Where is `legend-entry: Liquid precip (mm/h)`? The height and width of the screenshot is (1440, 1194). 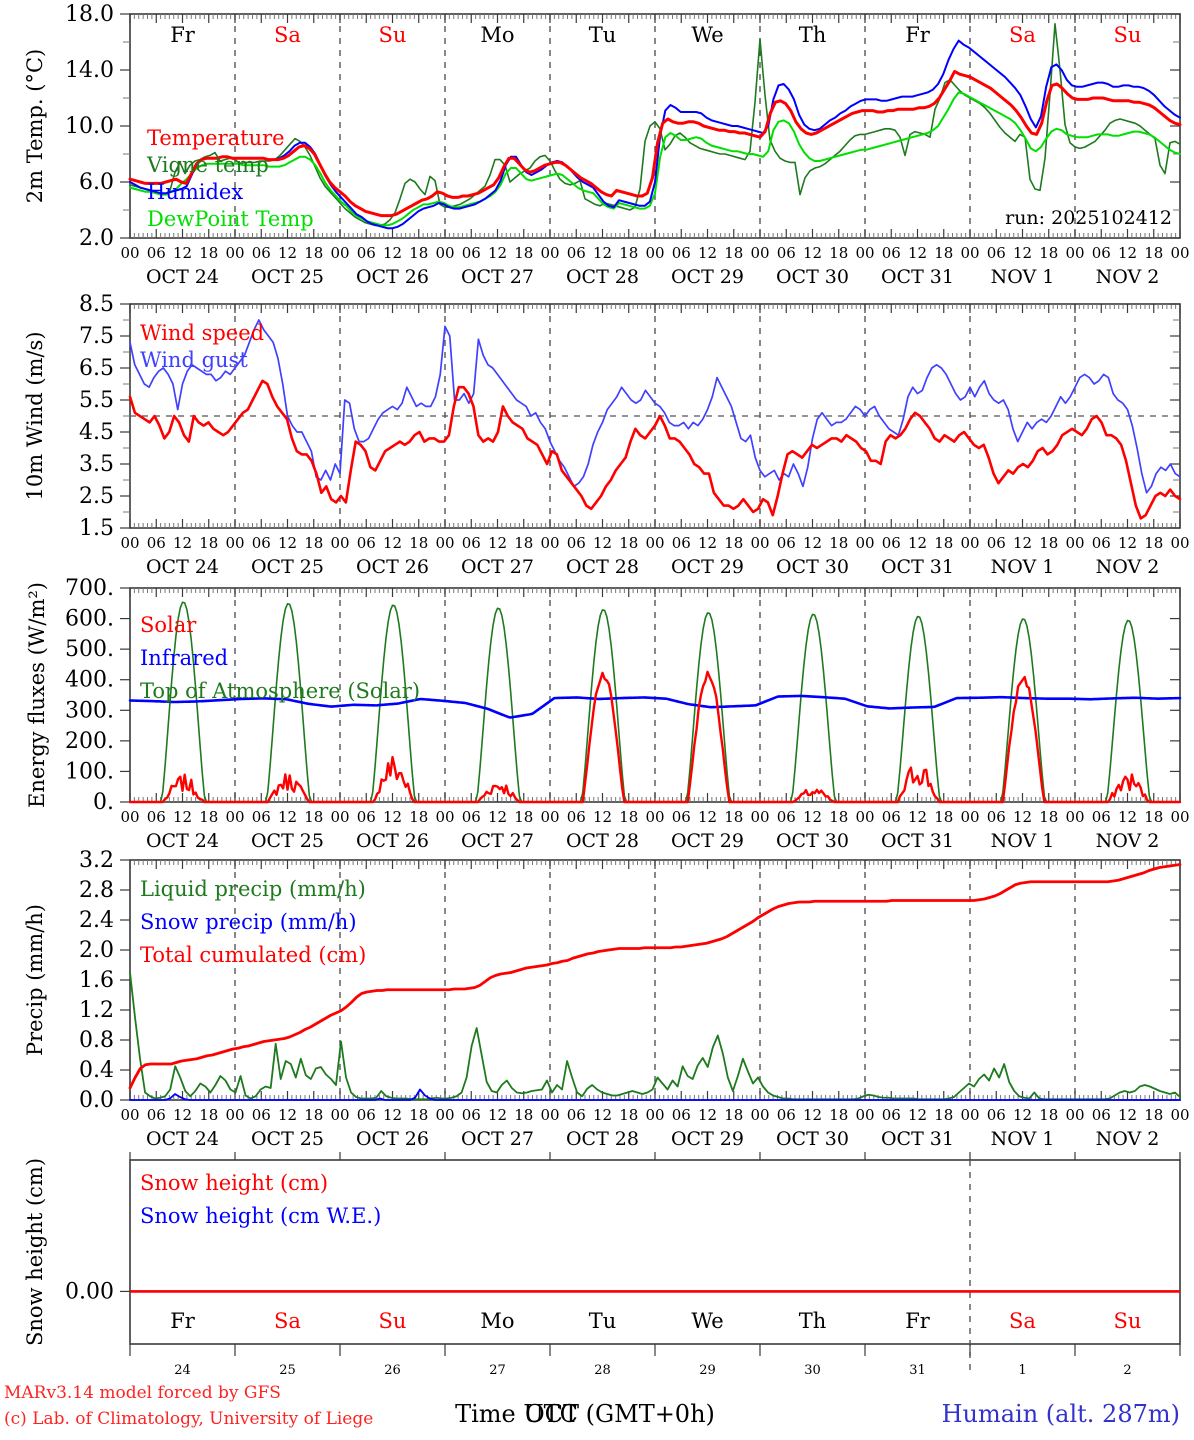 legend-entry: Liquid precip (mm/h) is located at coordinates (253, 889).